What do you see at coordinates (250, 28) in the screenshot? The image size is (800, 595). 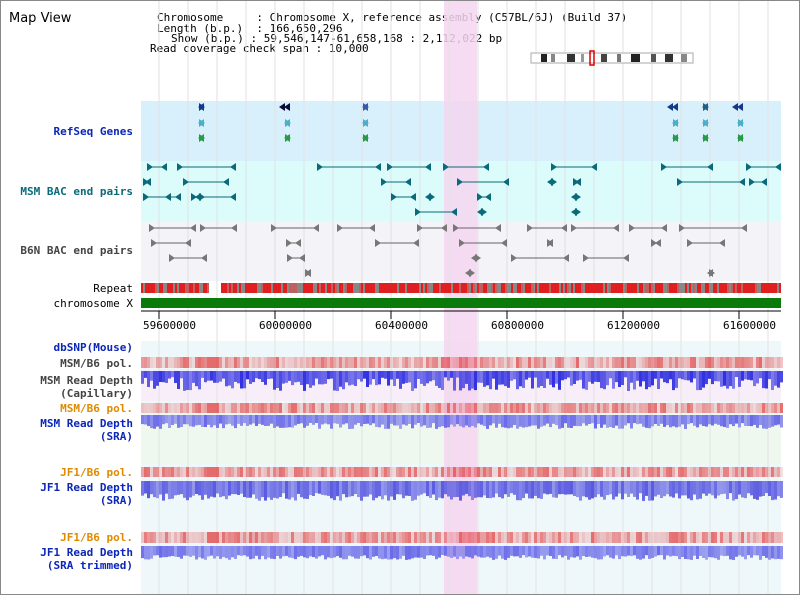 I see `length-info: Length (b.p.) : 166,650,296` at bounding box center [250, 28].